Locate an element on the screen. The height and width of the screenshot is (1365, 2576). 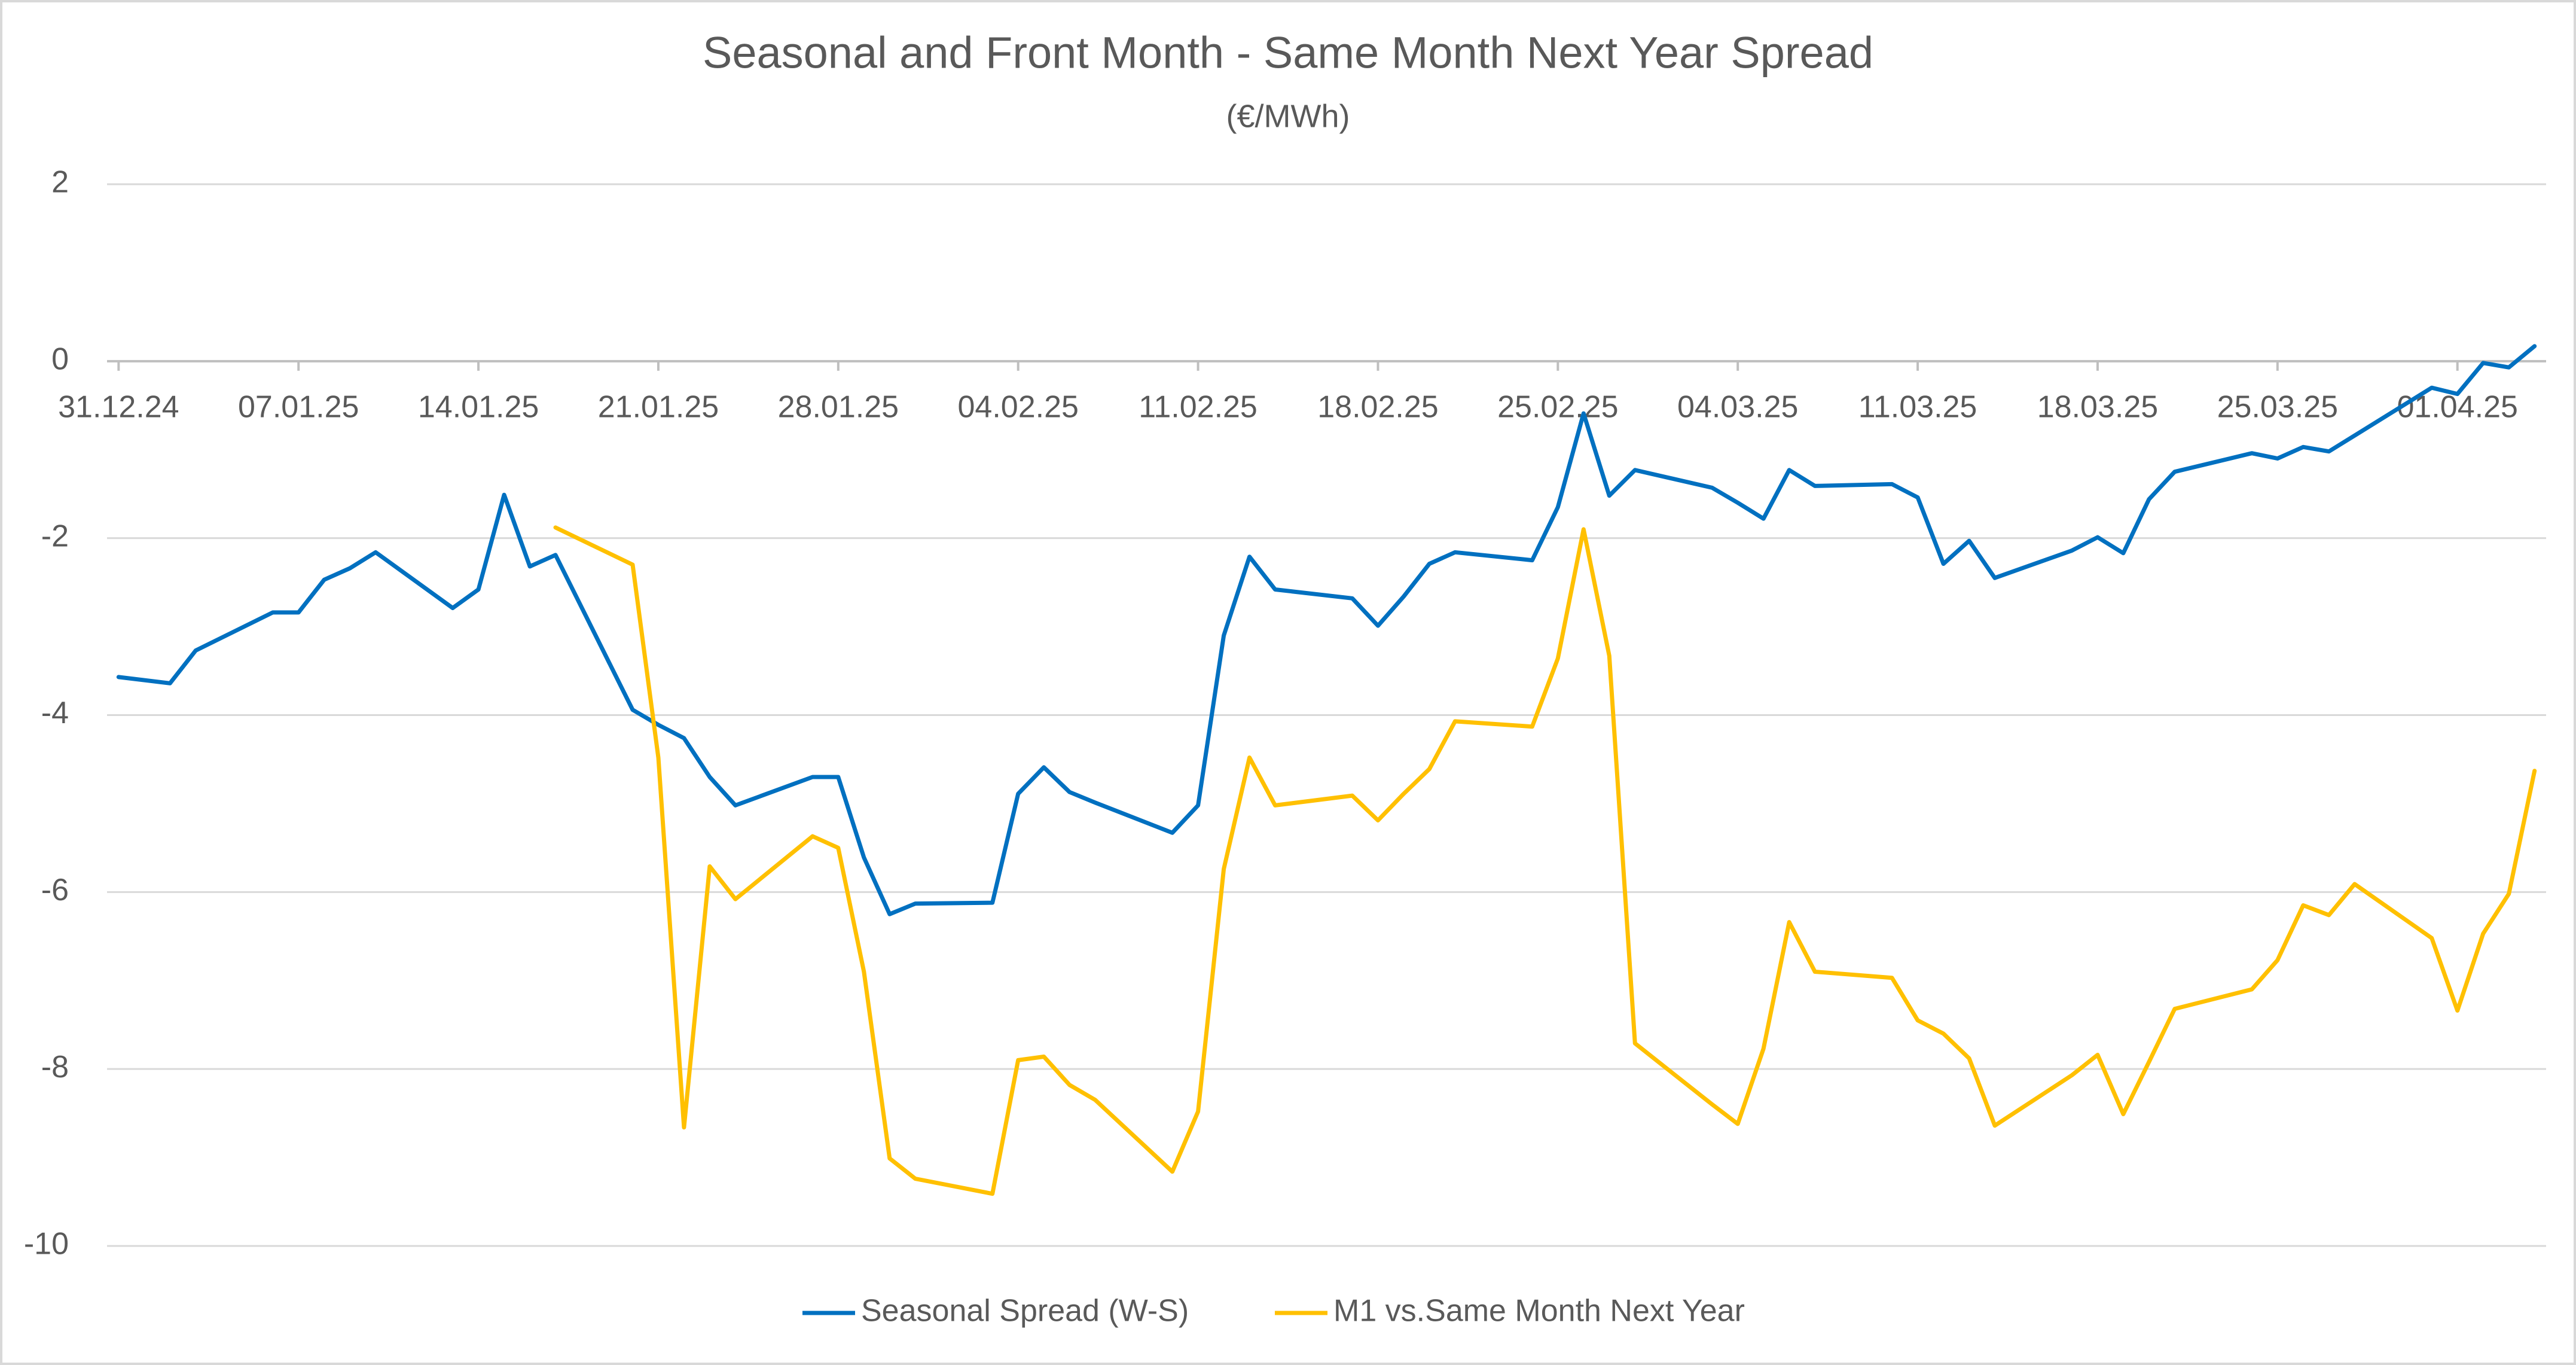
x-tick-label: 14.01.25 is located at coordinates (478, 407).